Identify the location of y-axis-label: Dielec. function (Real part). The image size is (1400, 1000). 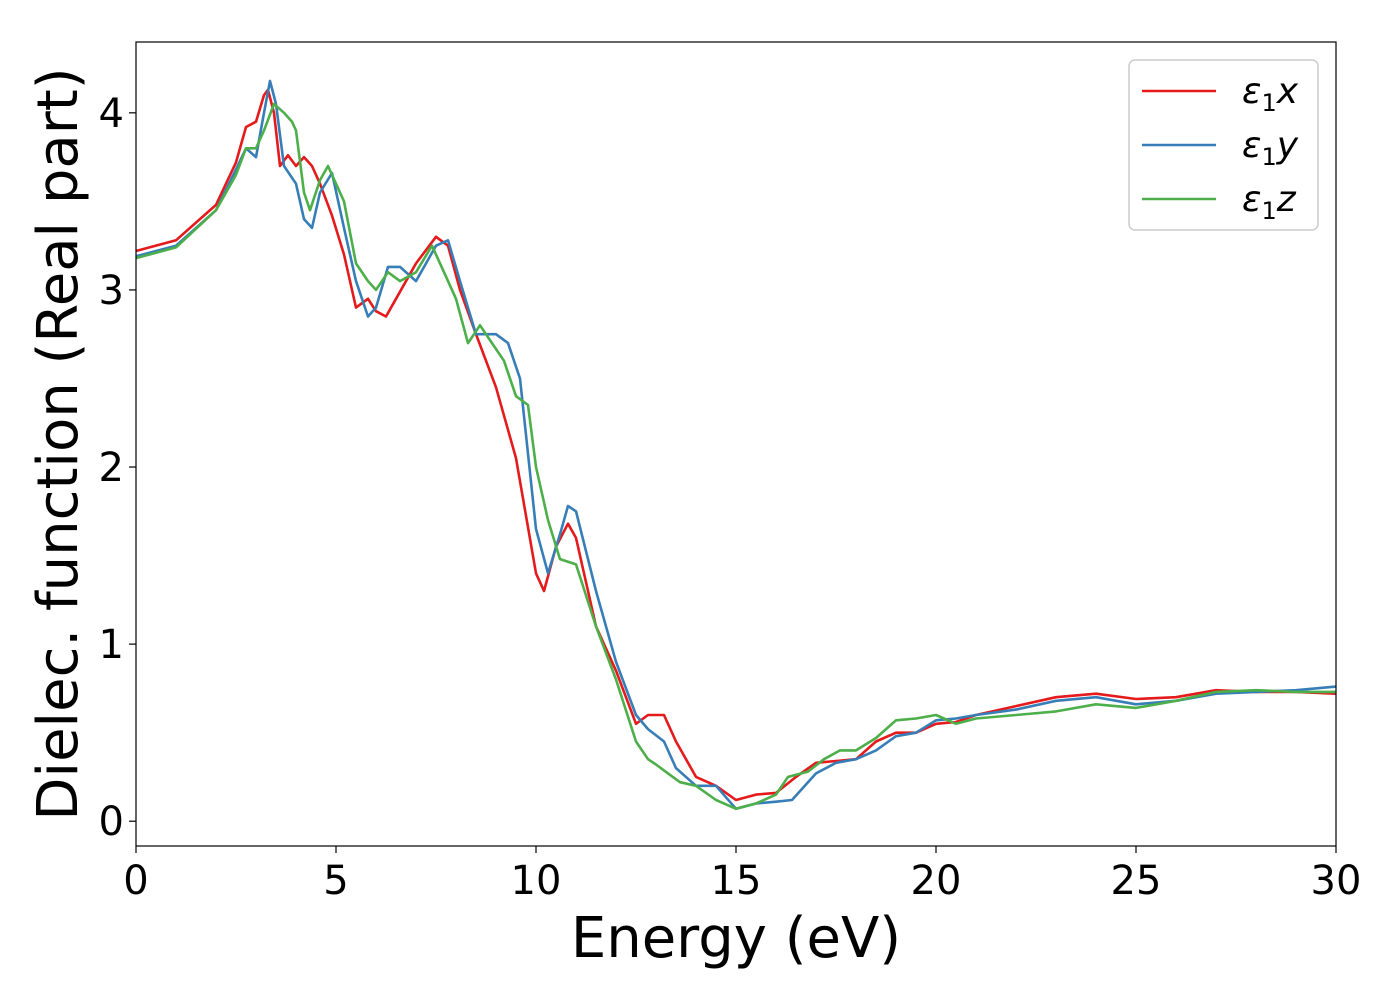
(58, 443).